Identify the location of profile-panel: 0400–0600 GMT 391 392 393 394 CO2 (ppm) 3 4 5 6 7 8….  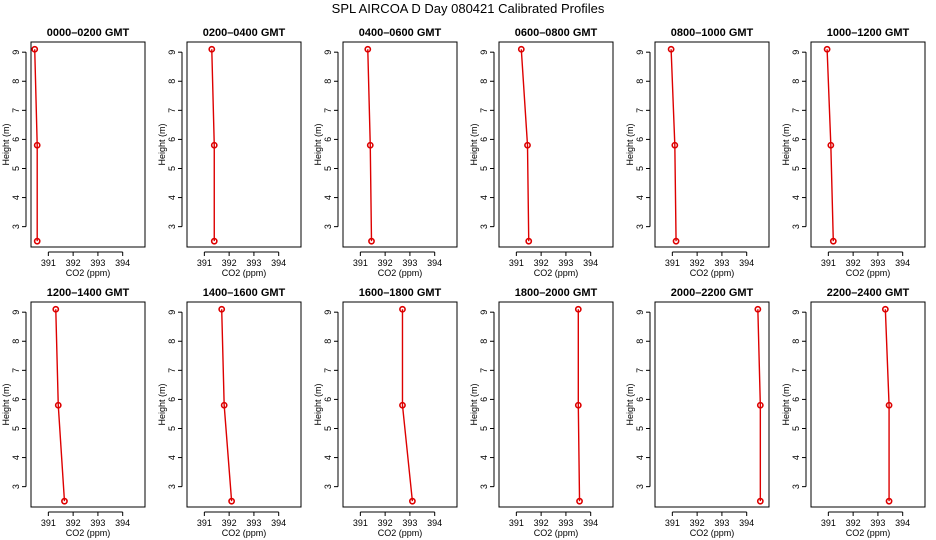
(385, 152).